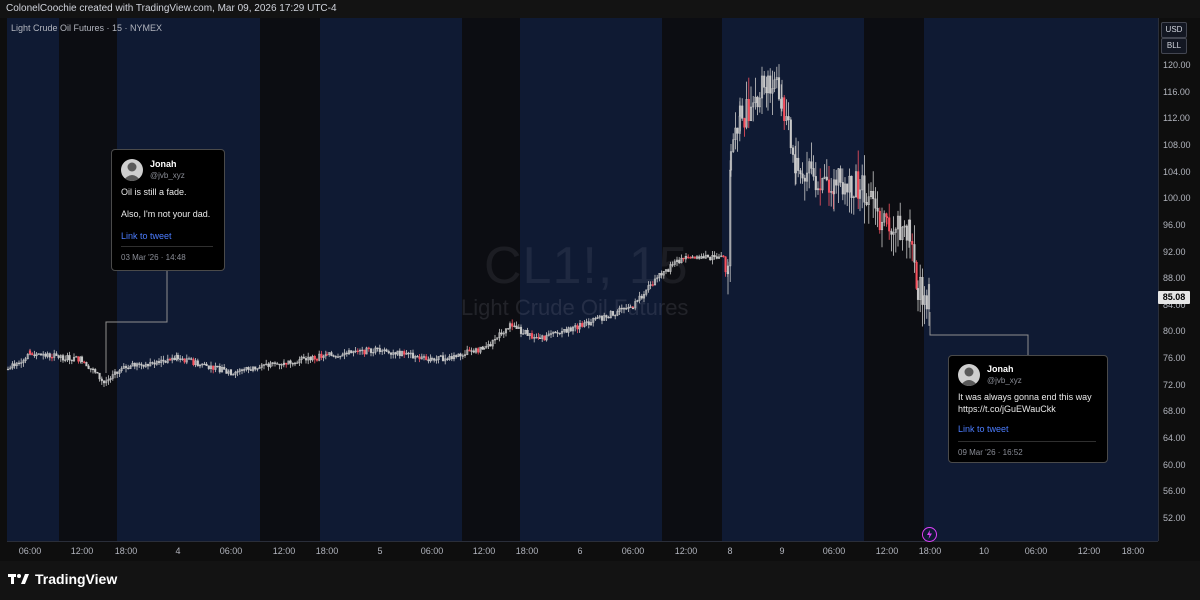 This screenshot has height=600, width=1200. What do you see at coordinates (380, 551) in the screenshot?
I see `time-tick-label: 5` at bounding box center [380, 551].